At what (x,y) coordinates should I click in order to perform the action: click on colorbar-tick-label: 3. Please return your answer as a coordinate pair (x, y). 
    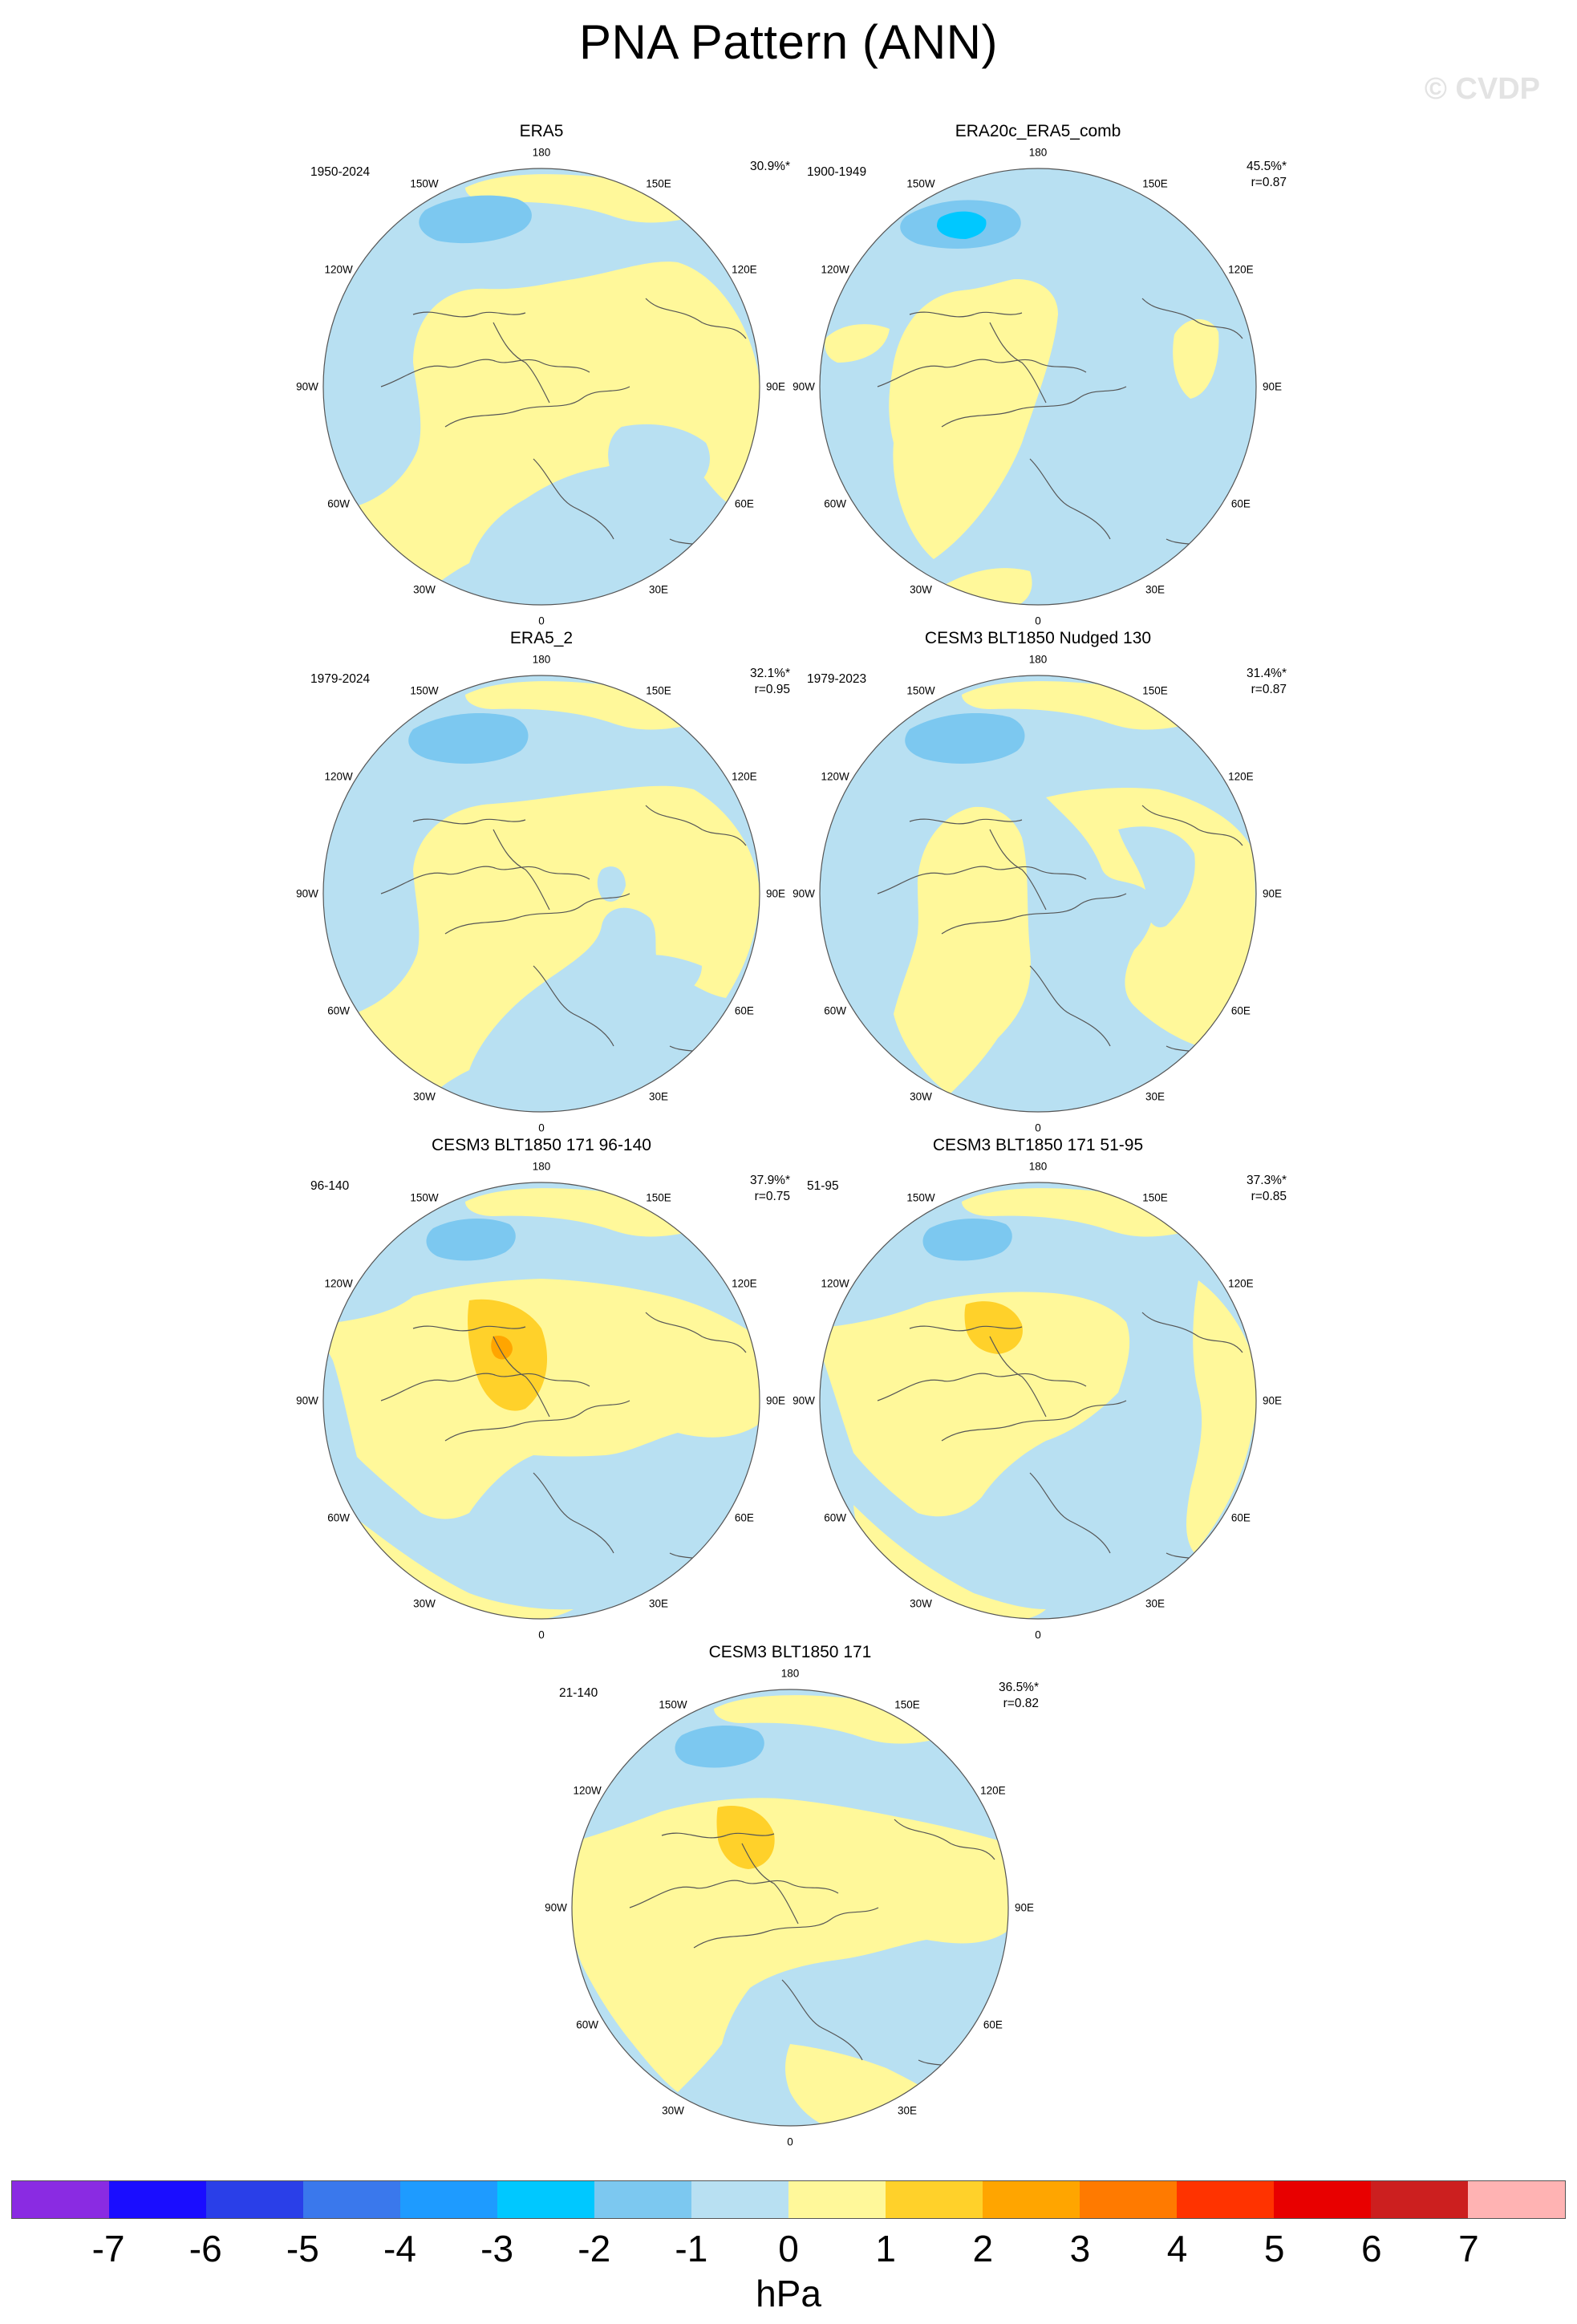
    Looking at the image, I should click on (1080, 2248).